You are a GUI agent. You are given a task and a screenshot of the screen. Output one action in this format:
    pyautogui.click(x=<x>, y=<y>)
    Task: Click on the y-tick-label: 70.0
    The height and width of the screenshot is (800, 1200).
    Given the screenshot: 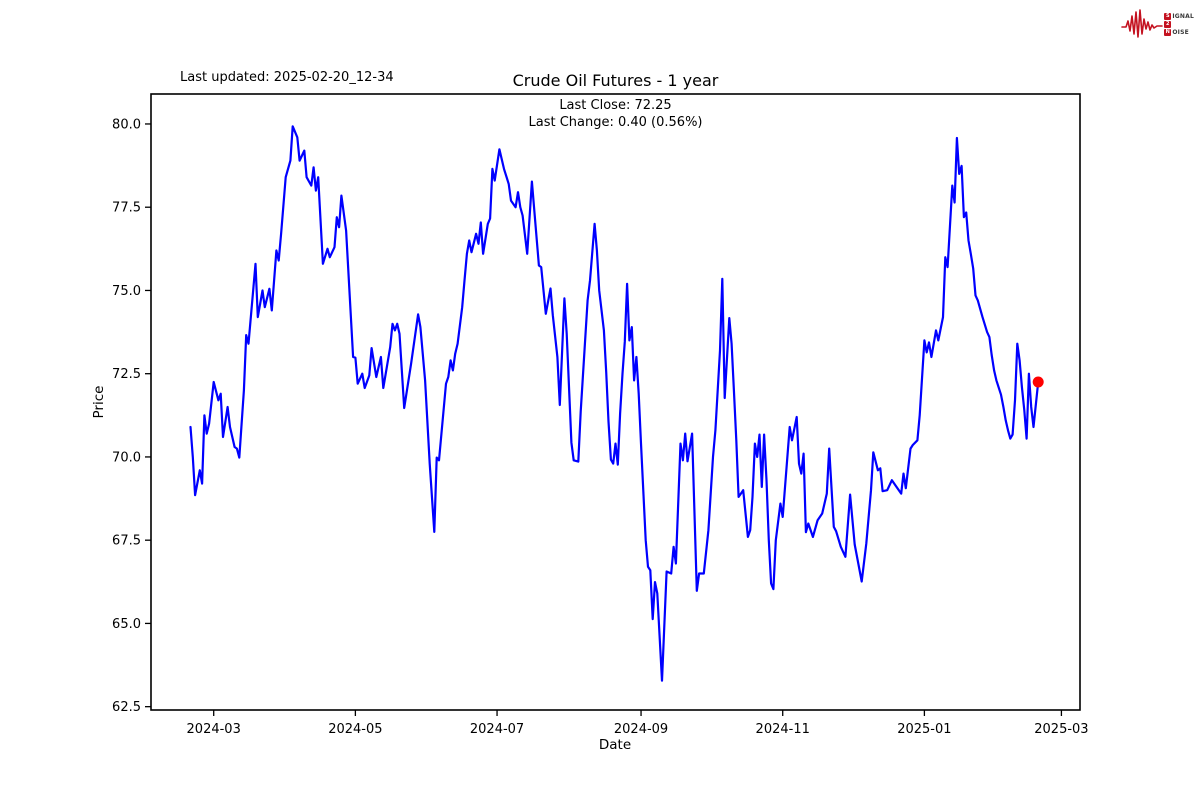 What is the action you would take?
    pyautogui.click(x=126, y=457)
    